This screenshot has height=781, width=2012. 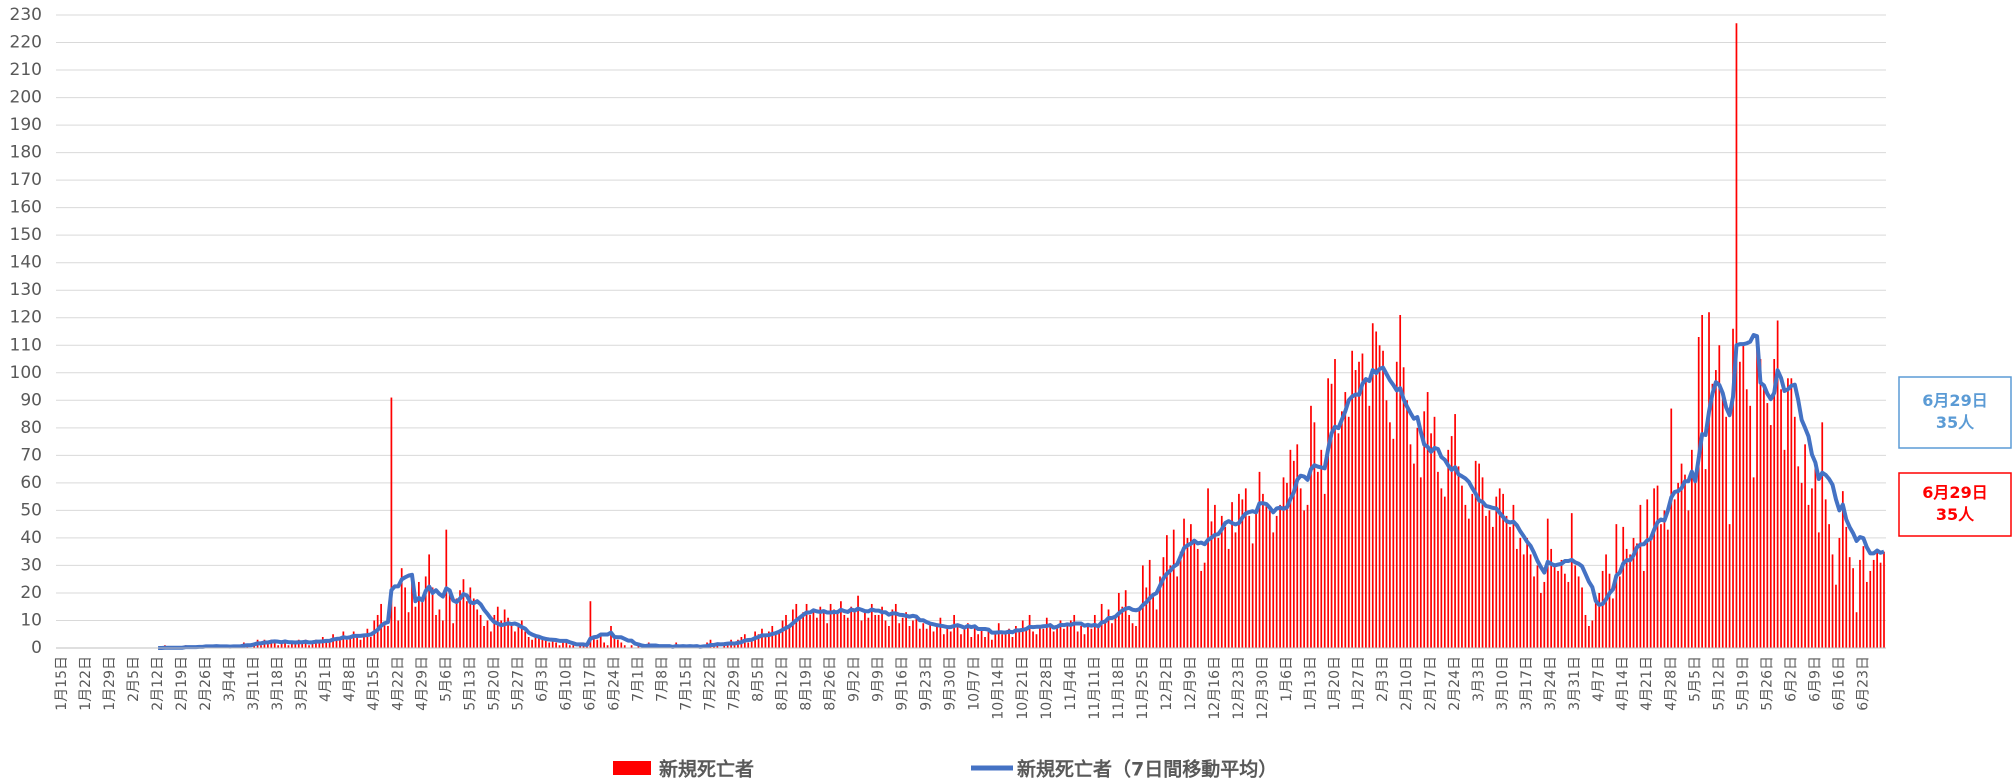 What do you see at coordinates (398, 683) in the screenshot?
I see `x-tick-label: 4月22日` at bounding box center [398, 683].